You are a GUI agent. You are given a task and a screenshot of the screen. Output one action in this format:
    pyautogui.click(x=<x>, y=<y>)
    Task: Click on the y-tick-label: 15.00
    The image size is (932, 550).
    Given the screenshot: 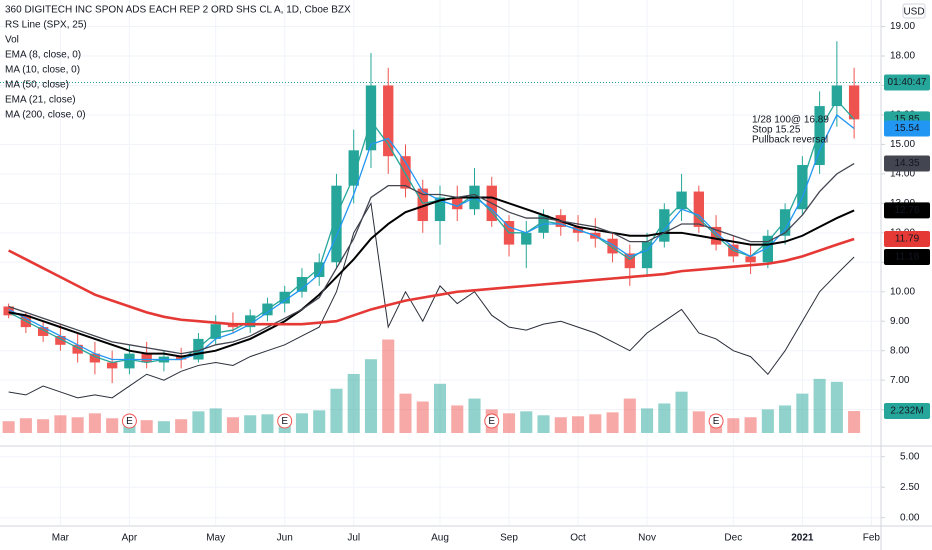 What is the action you would take?
    pyautogui.click(x=902, y=144)
    